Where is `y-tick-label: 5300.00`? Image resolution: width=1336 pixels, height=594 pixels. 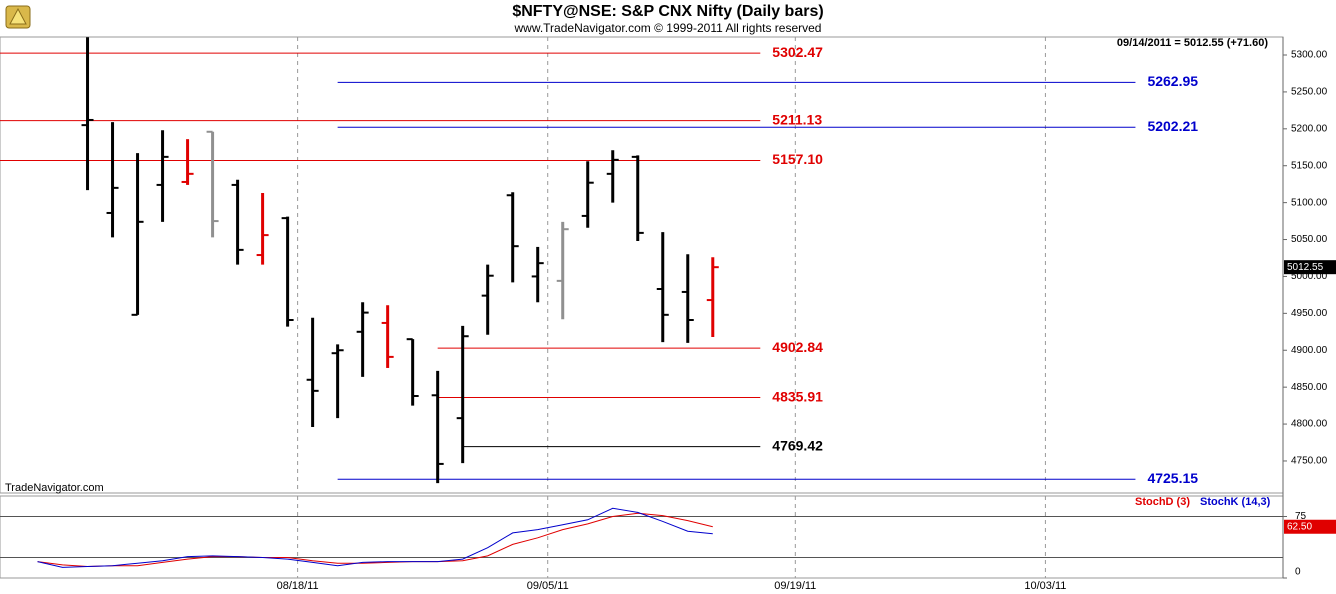 y-tick-label: 5300.00 is located at coordinates (1309, 55).